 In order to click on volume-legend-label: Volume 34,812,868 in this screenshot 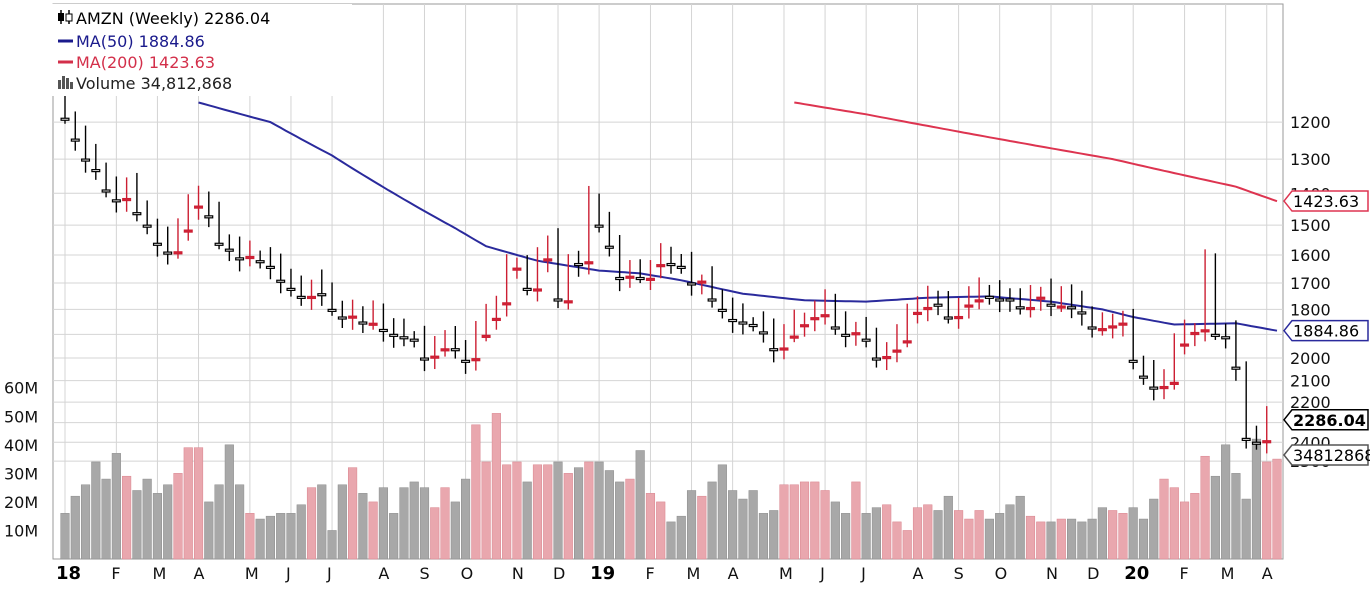, I will do `click(154, 83)`.